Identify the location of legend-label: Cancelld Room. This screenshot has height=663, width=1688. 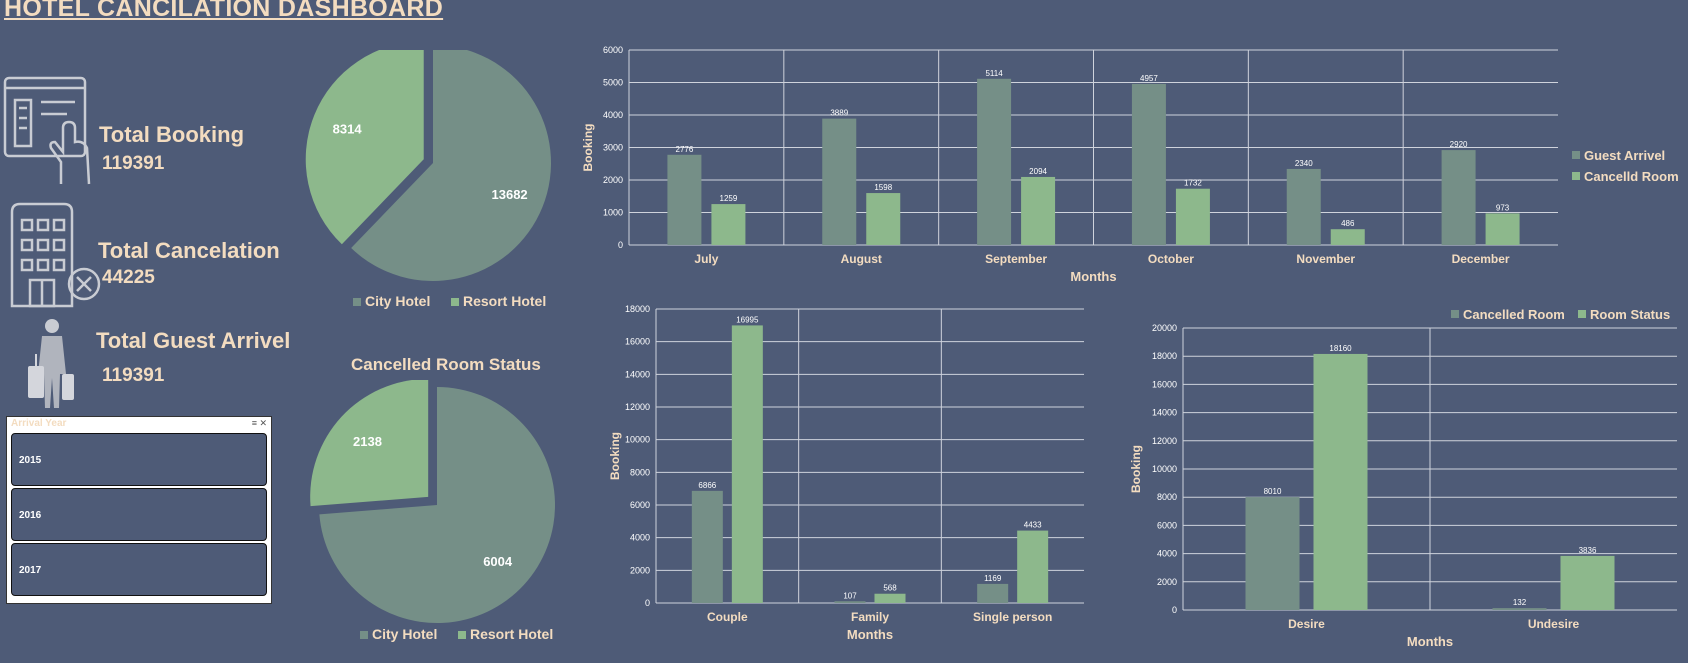
(1631, 176).